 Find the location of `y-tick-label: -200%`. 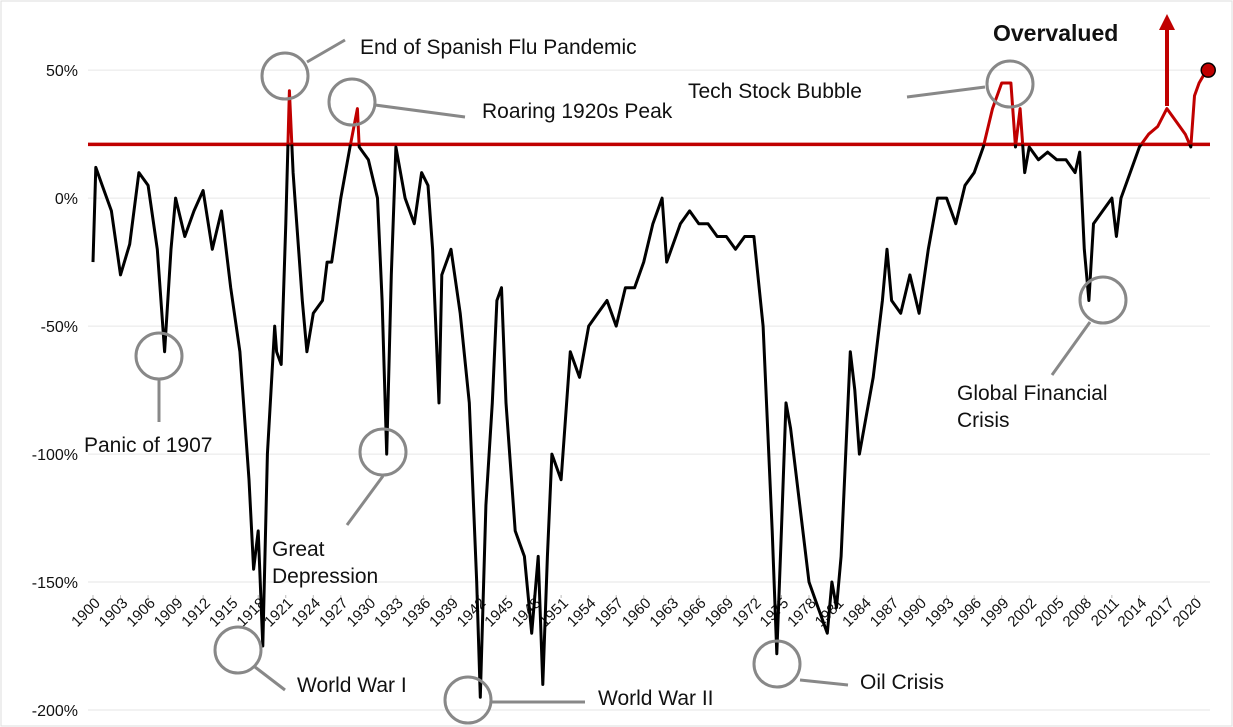

y-tick-label: -200% is located at coordinates (55, 711).